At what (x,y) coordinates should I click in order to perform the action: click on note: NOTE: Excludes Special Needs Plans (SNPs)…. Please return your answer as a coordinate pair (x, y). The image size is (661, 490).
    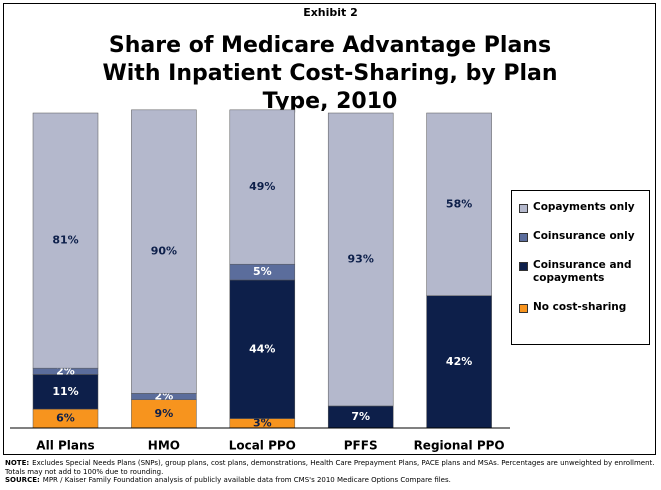
    Looking at the image, I should click on (332, 467).